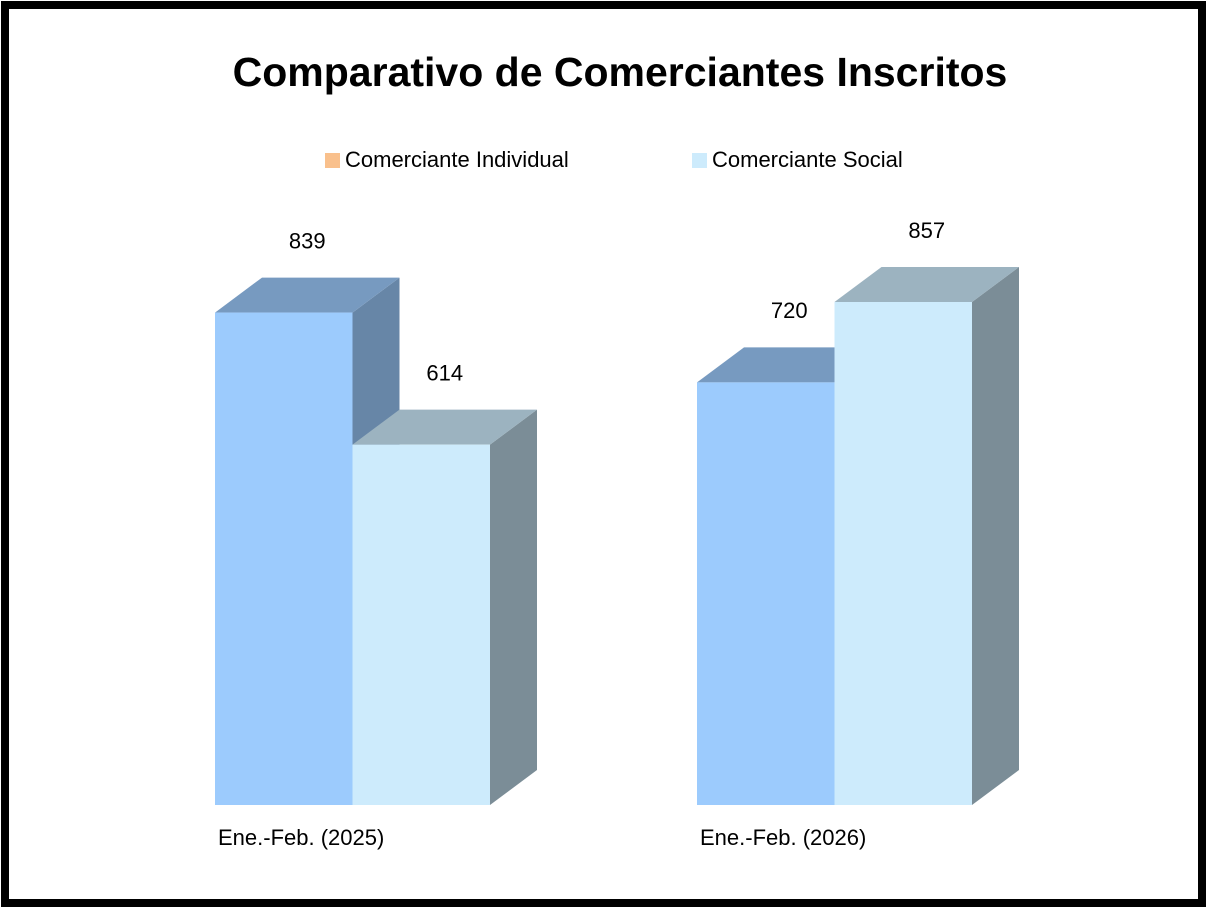 The width and height of the screenshot is (1207, 913). I want to click on legend-label: Comerciante Social, so click(807, 159).